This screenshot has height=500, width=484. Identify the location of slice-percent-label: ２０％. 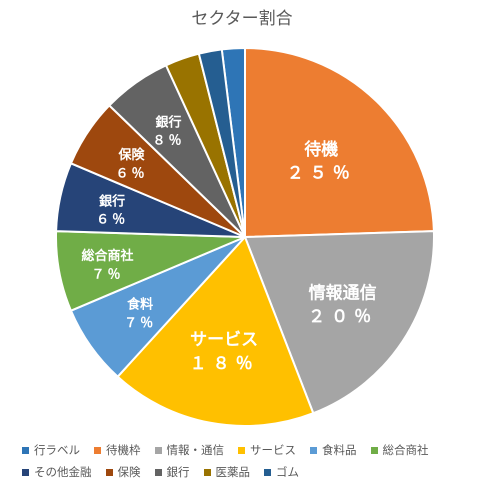
(342, 317).